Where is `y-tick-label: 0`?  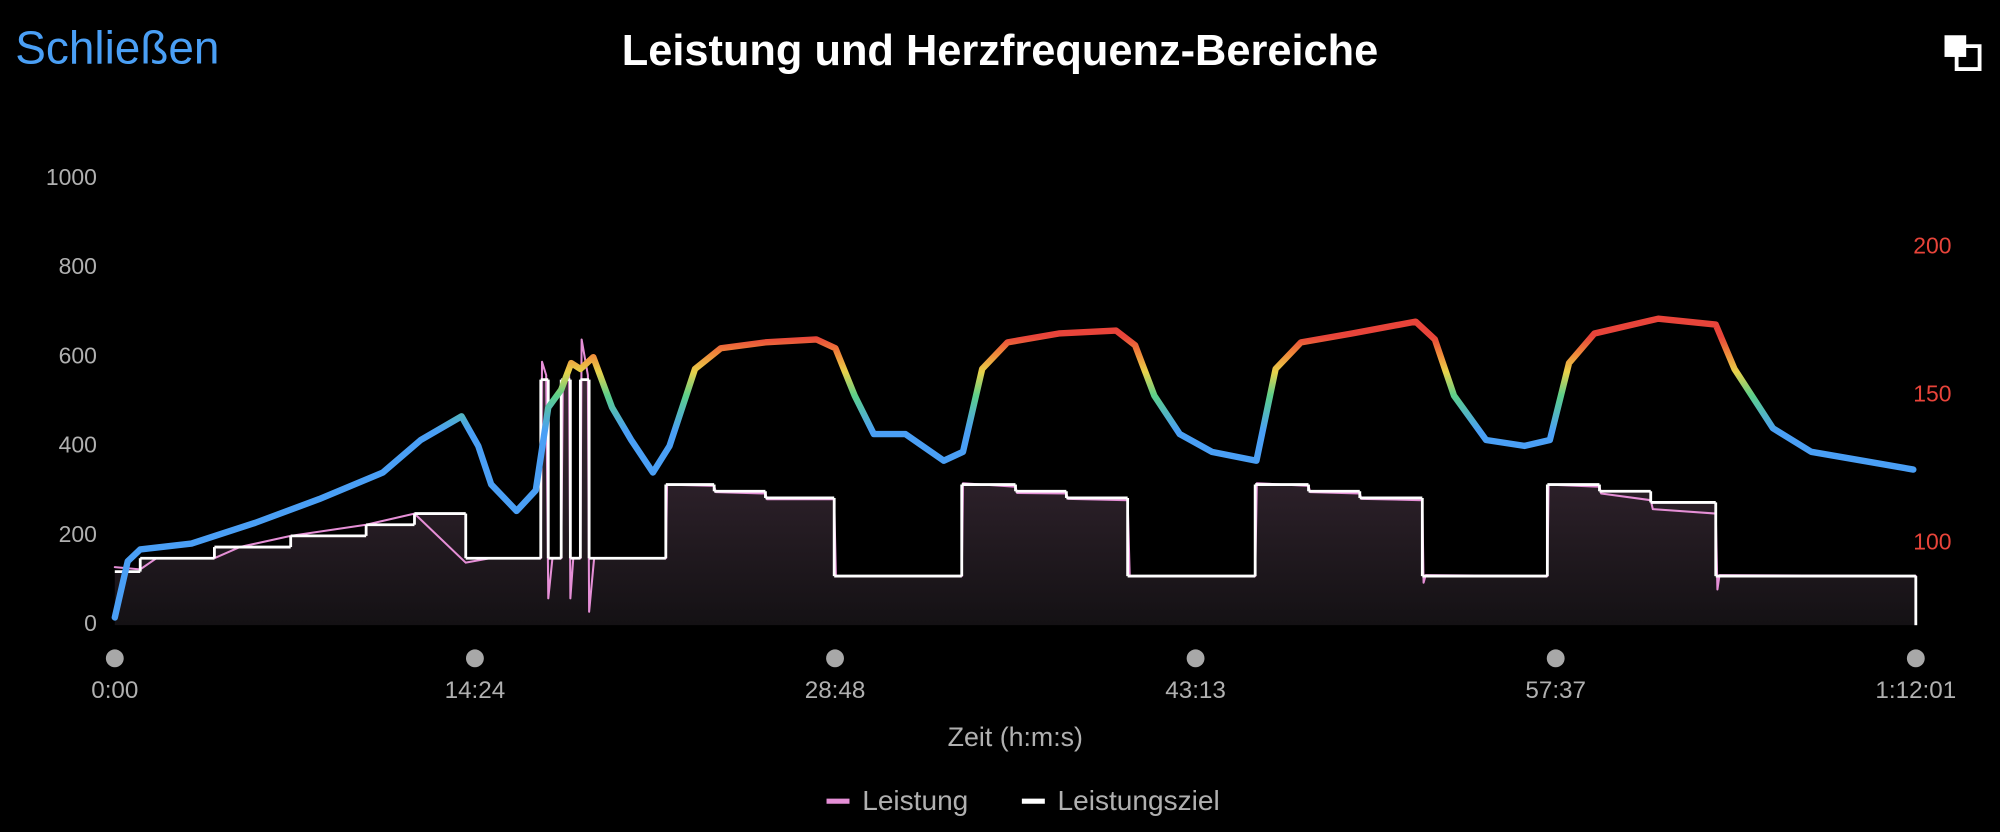 y-tick-label: 0 is located at coordinates (90, 623).